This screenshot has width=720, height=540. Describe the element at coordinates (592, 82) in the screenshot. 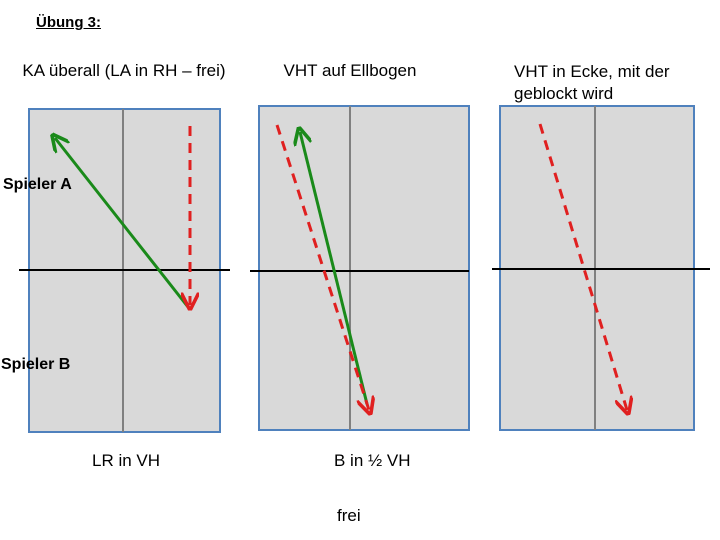

I see `panel-3-title: VHT in Ecke, mit der geblockt wird` at that location.